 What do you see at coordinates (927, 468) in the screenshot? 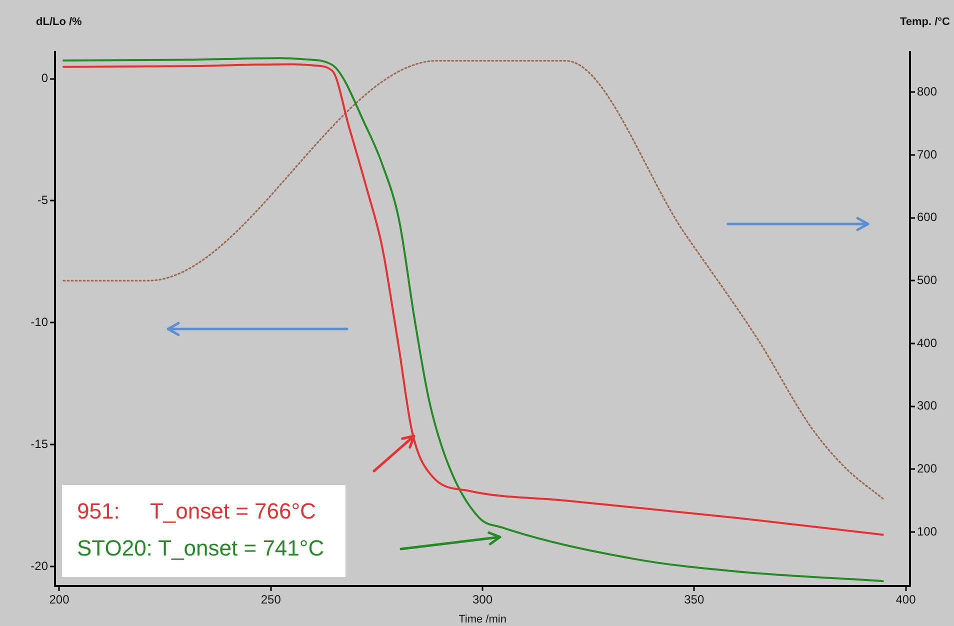
I see `y2-tick-label: 200` at bounding box center [927, 468].